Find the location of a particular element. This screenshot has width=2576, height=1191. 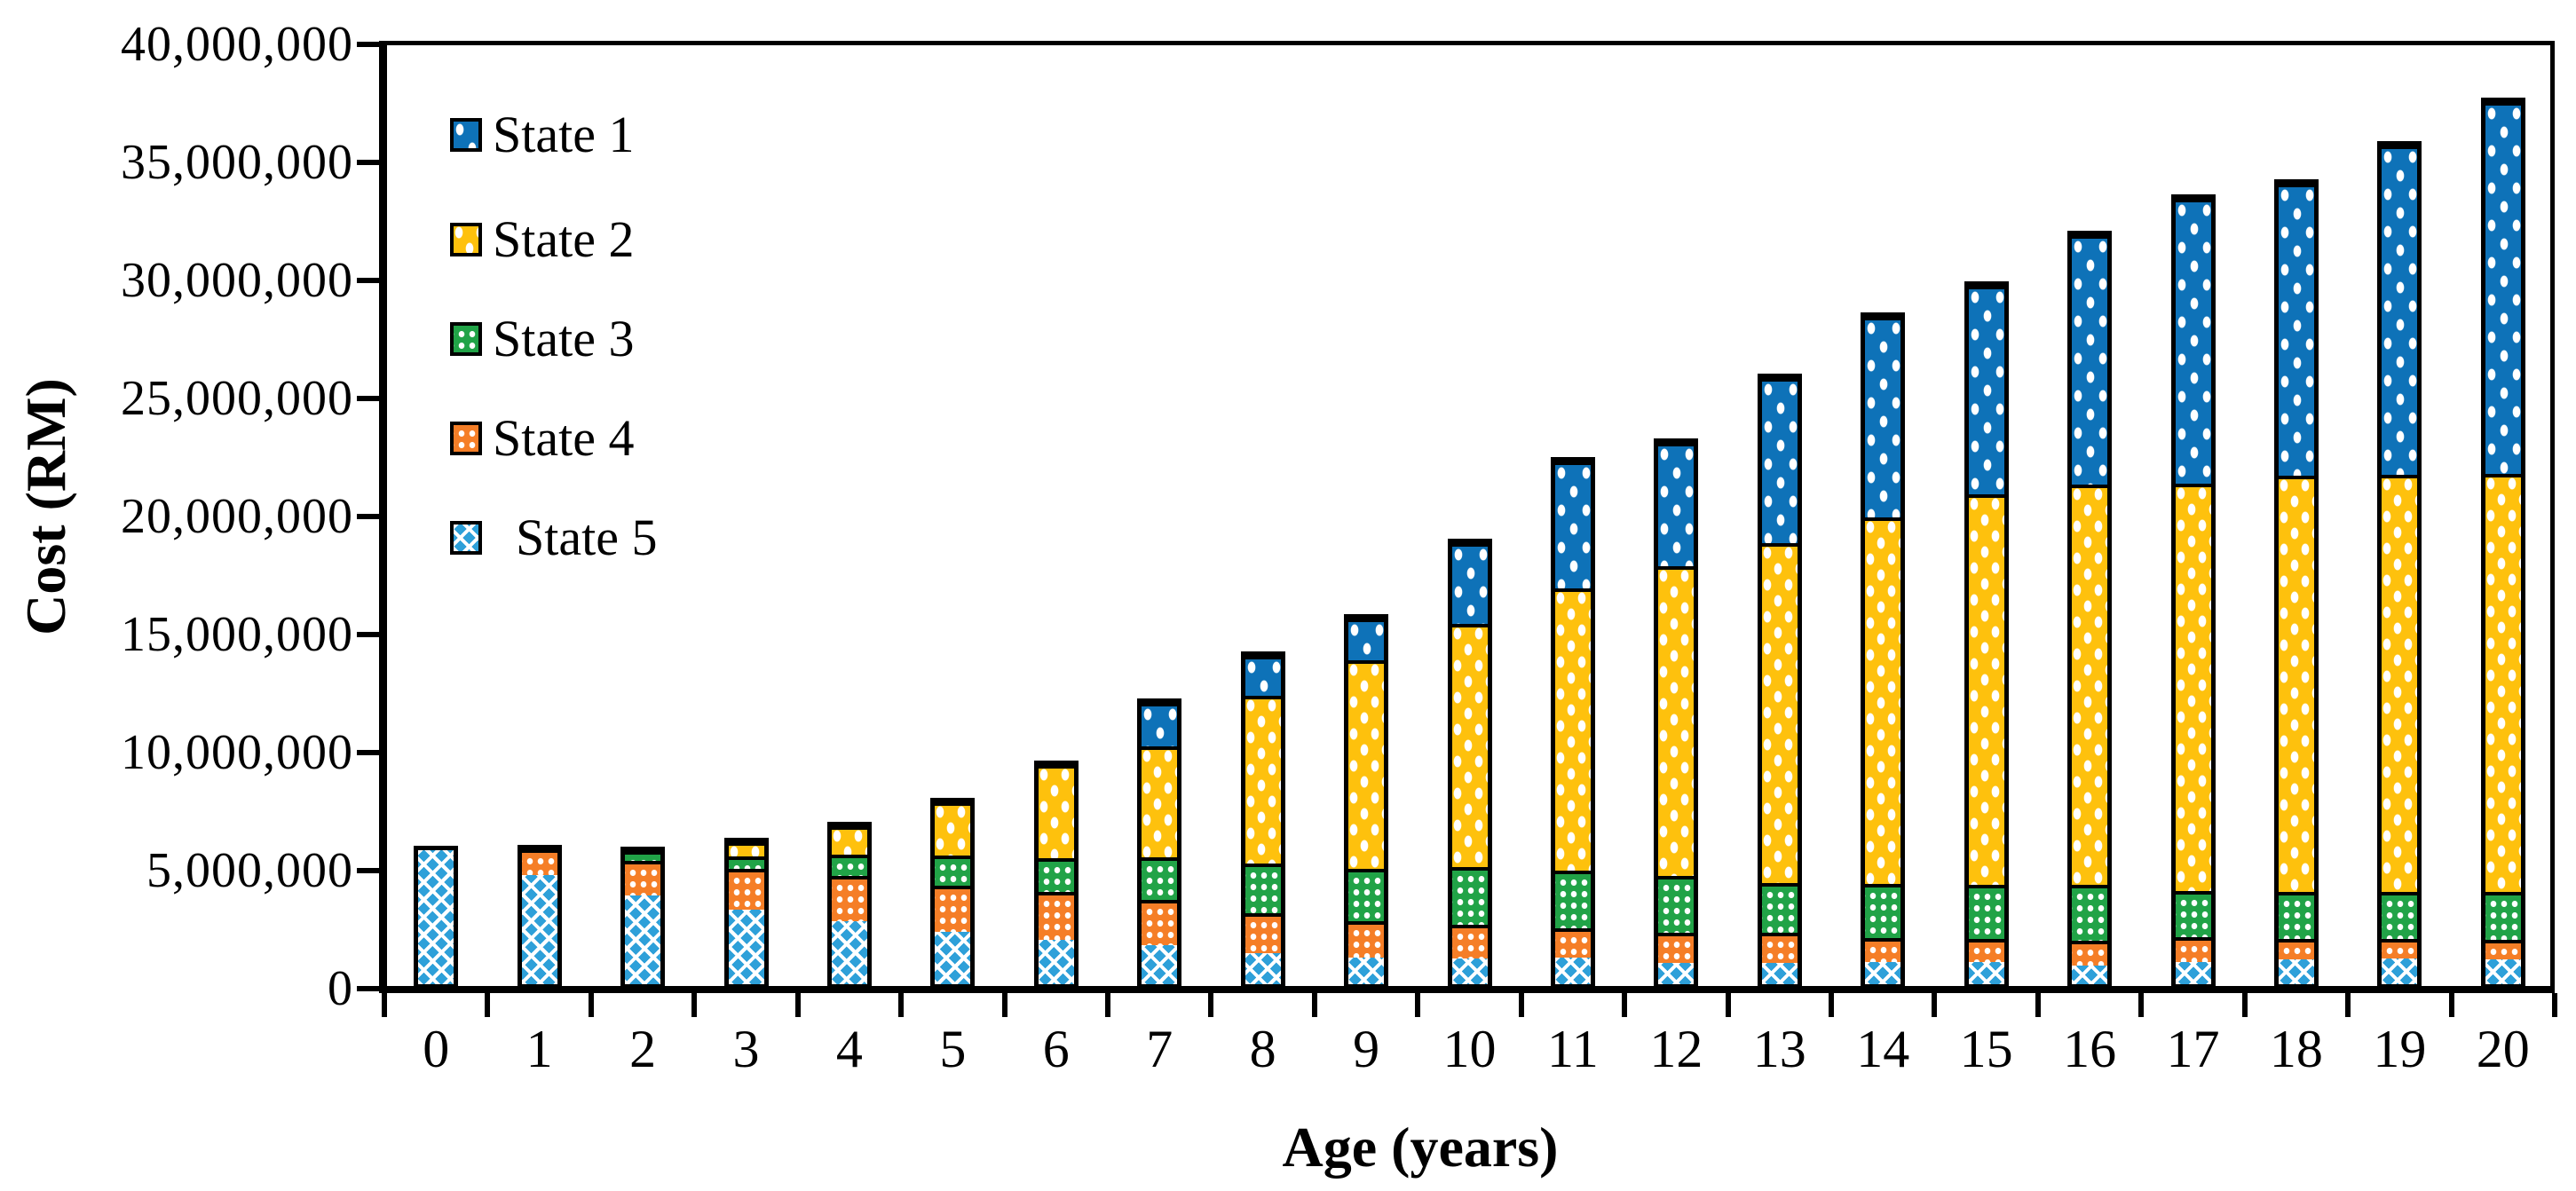

x-tick-label: 20 is located at coordinates (2503, 1049).